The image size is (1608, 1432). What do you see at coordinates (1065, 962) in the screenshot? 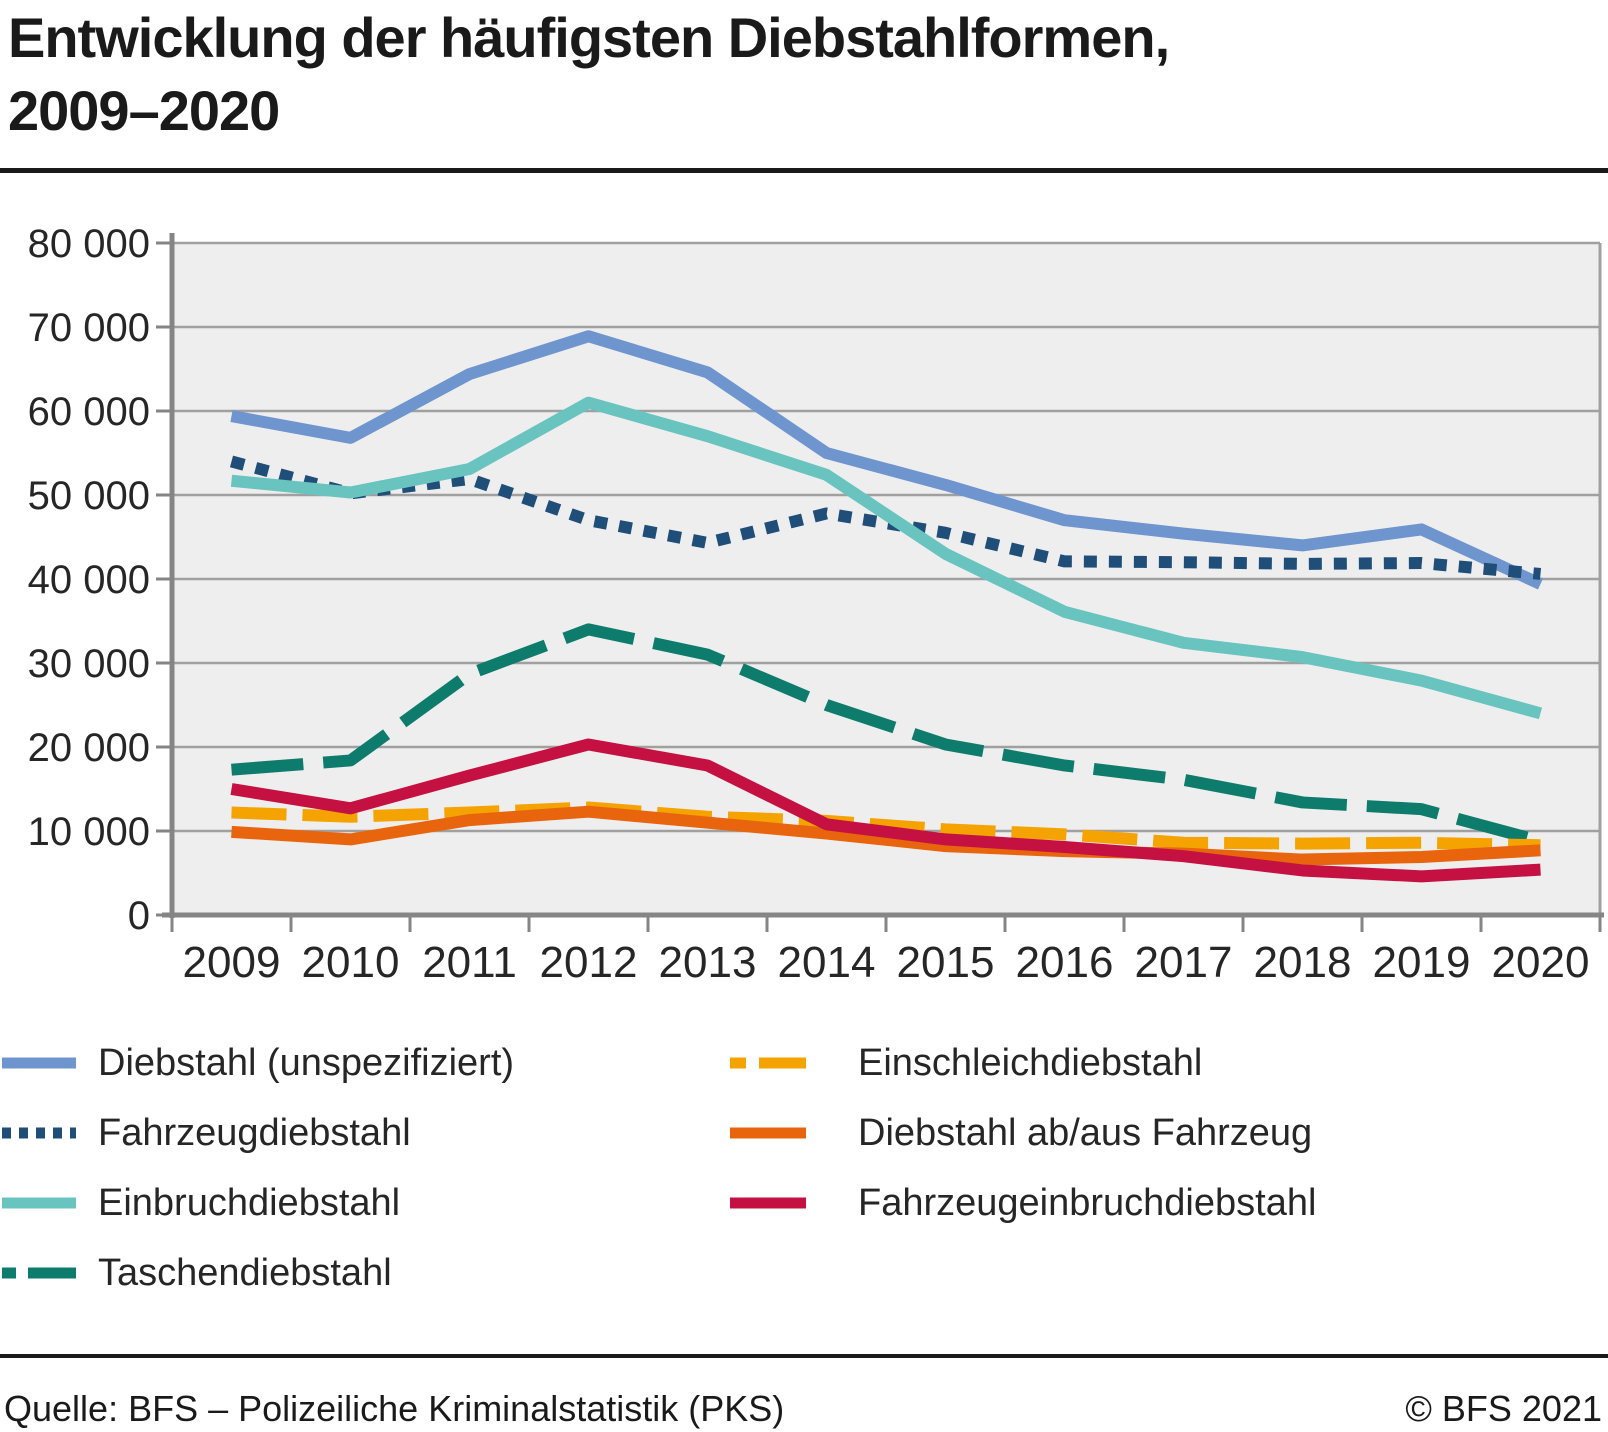
I see `x-axis-label: 2016` at bounding box center [1065, 962].